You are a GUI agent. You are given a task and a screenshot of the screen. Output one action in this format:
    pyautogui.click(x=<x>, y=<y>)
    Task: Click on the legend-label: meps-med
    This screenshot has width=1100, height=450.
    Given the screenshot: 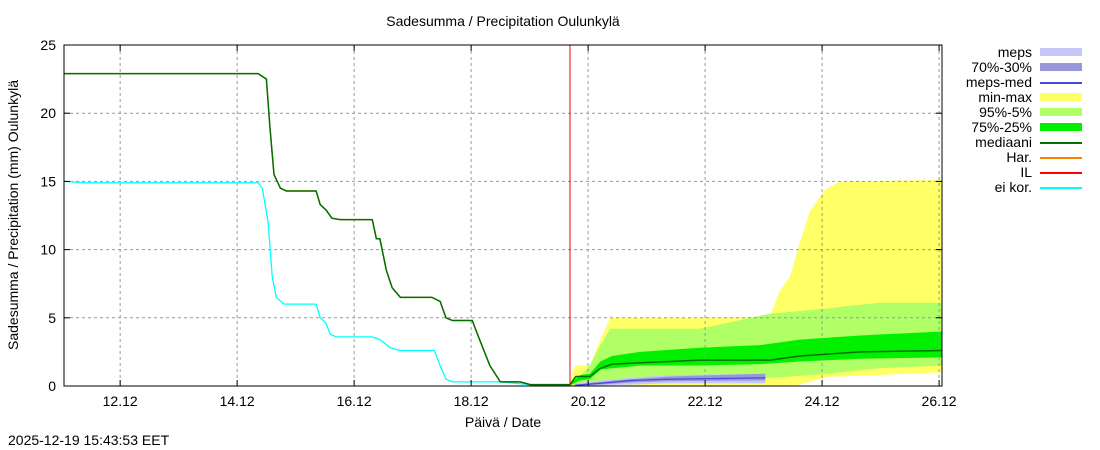 What is the action you would take?
    pyautogui.click(x=999, y=82)
    